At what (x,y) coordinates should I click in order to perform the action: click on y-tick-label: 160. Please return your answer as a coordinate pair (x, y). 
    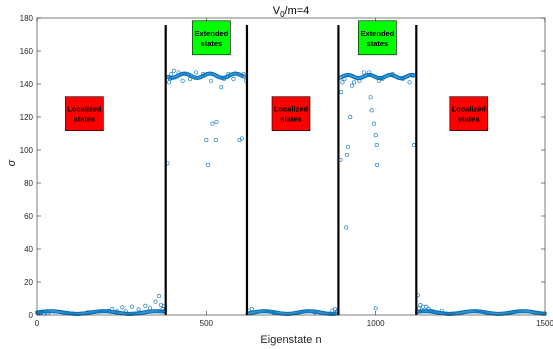
    Looking at the image, I should click on (27, 51).